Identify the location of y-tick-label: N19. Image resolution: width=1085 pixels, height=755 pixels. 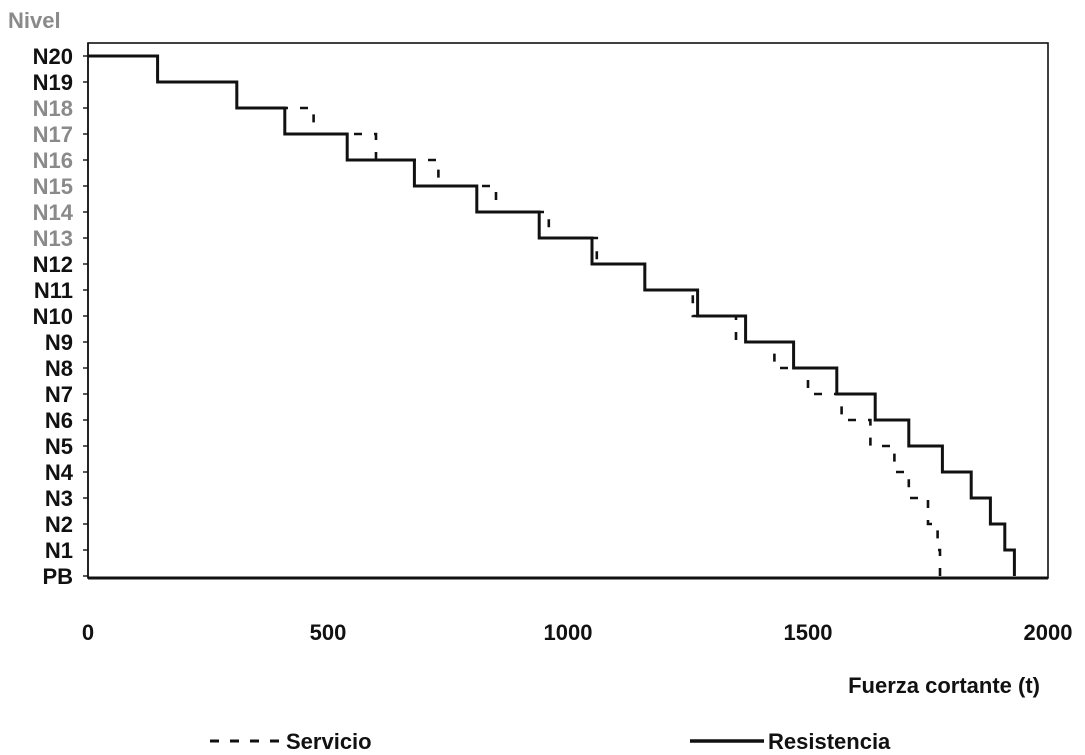
(53, 82).